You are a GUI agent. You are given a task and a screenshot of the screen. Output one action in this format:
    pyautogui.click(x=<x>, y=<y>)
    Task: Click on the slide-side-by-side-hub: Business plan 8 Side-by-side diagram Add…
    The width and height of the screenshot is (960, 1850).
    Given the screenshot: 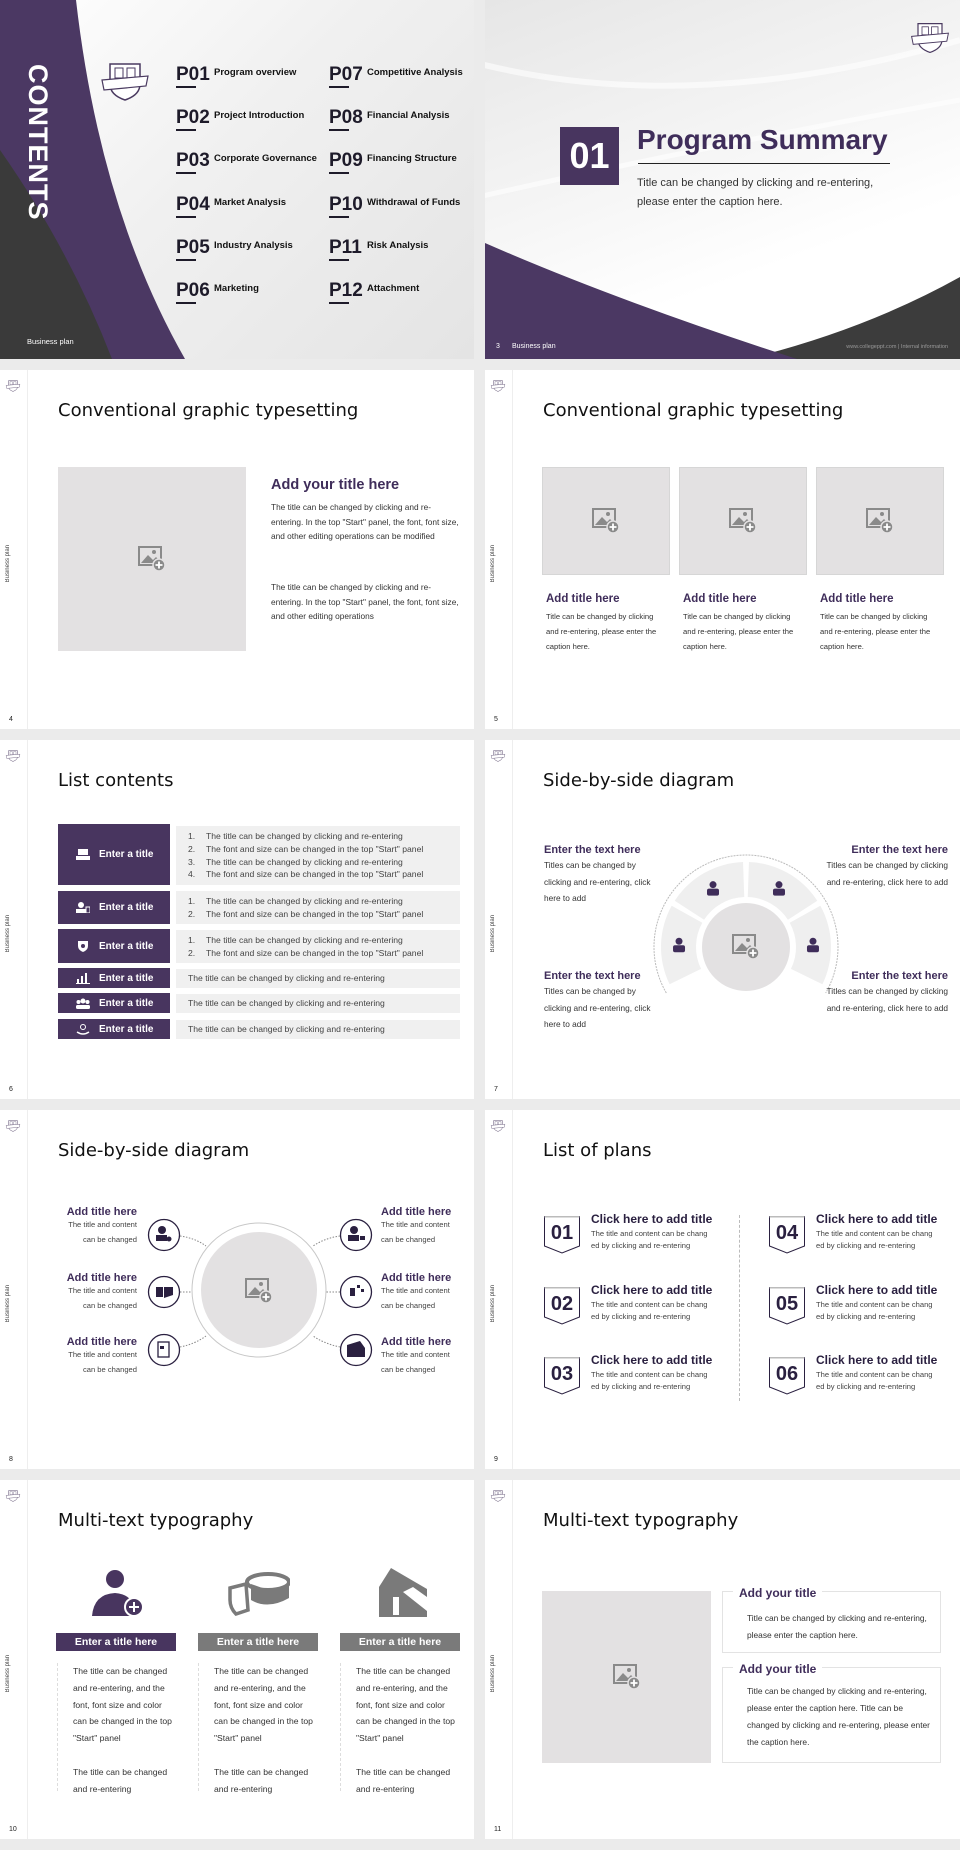 What is the action you would take?
    pyautogui.click(x=237, y=1289)
    